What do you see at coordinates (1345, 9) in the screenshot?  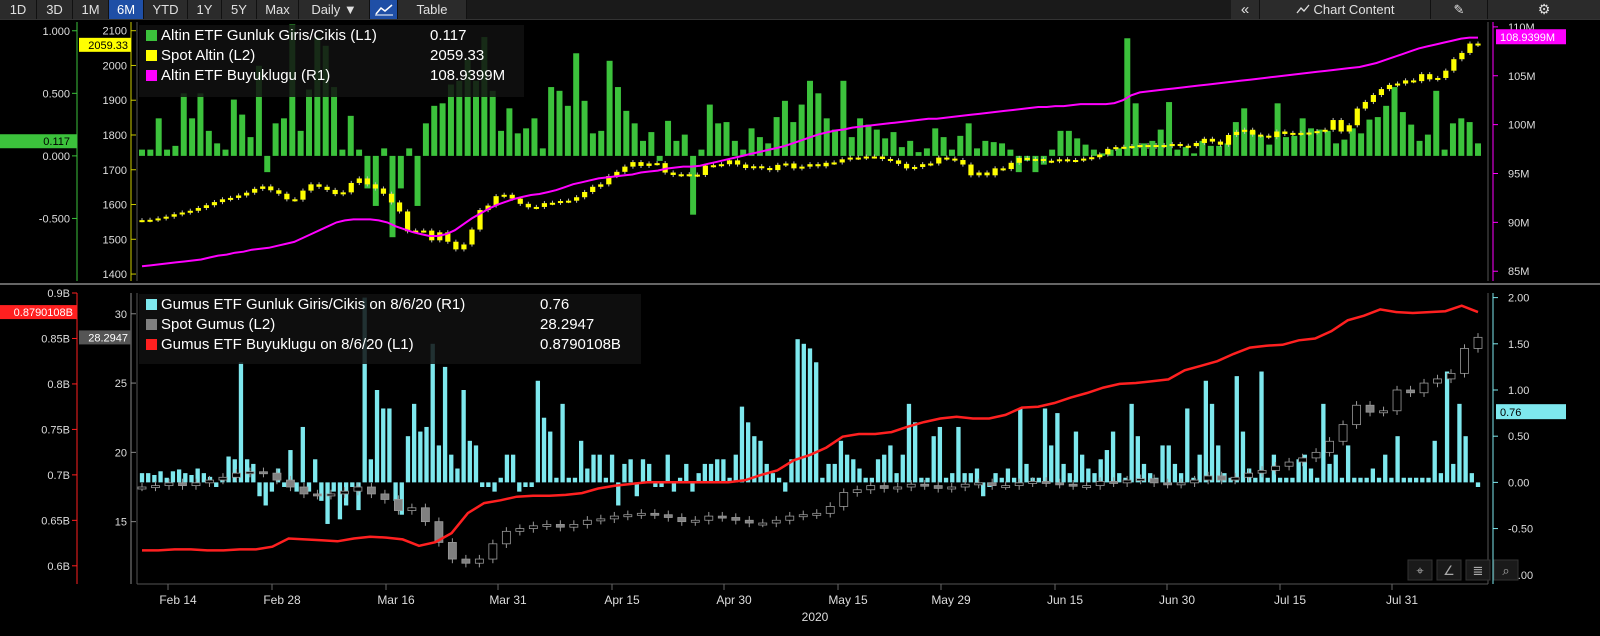 I see `chart-content-button: Chart Content` at bounding box center [1345, 9].